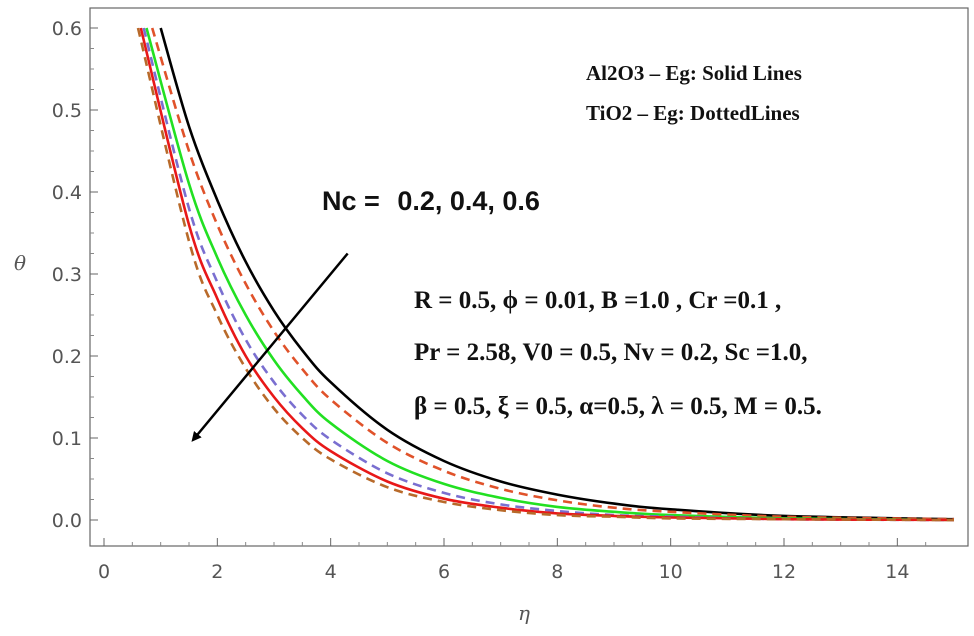  Describe the element at coordinates (67, 275) in the screenshot. I see `y-tick-label: 0.3` at that location.